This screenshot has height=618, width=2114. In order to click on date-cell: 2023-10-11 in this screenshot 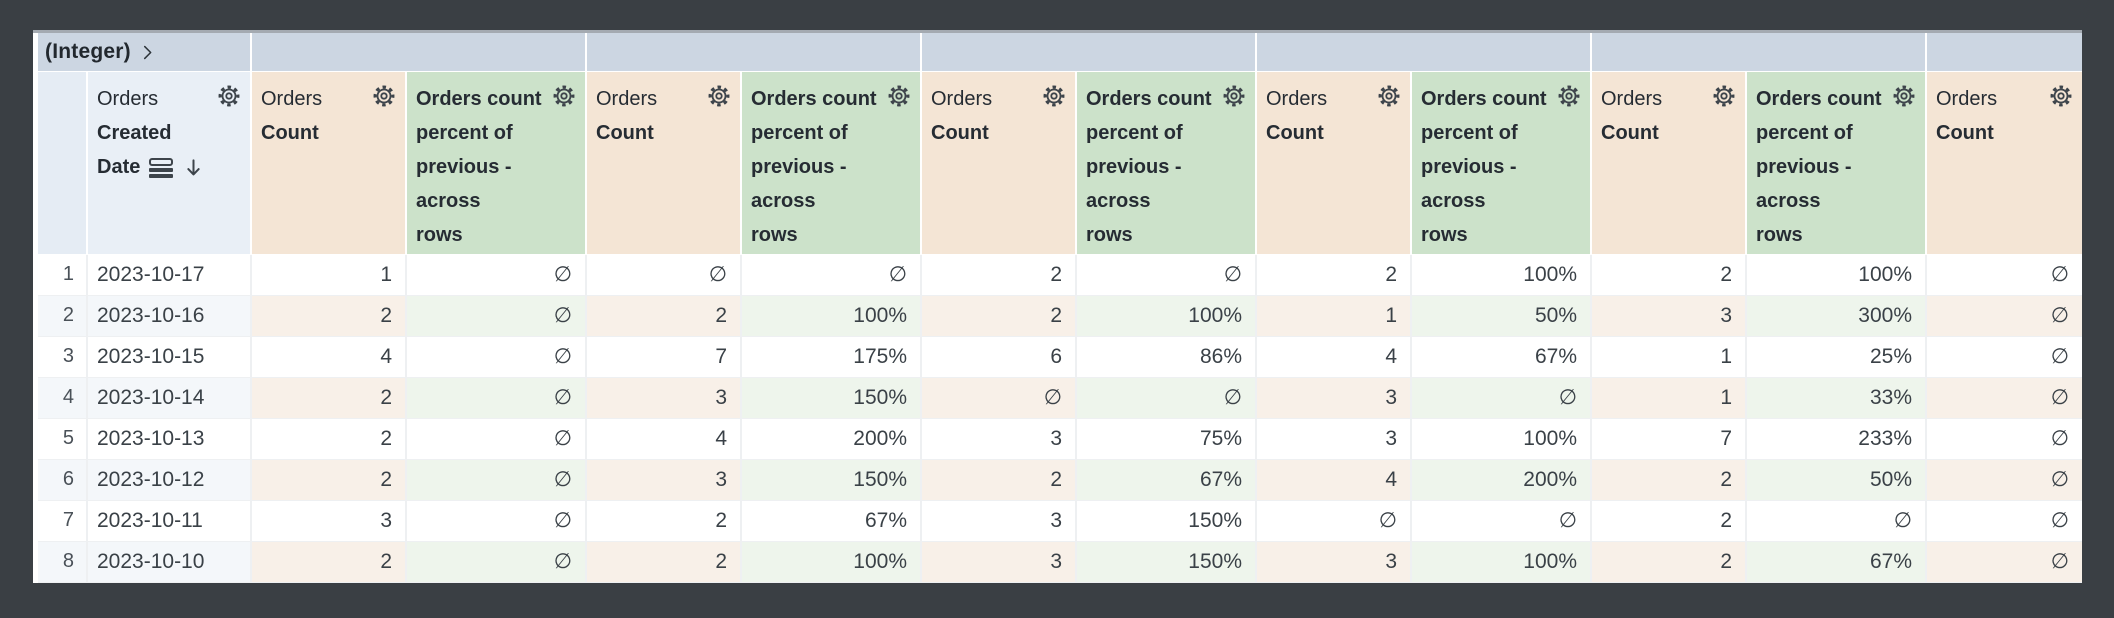, I will do `click(170, 521)`.